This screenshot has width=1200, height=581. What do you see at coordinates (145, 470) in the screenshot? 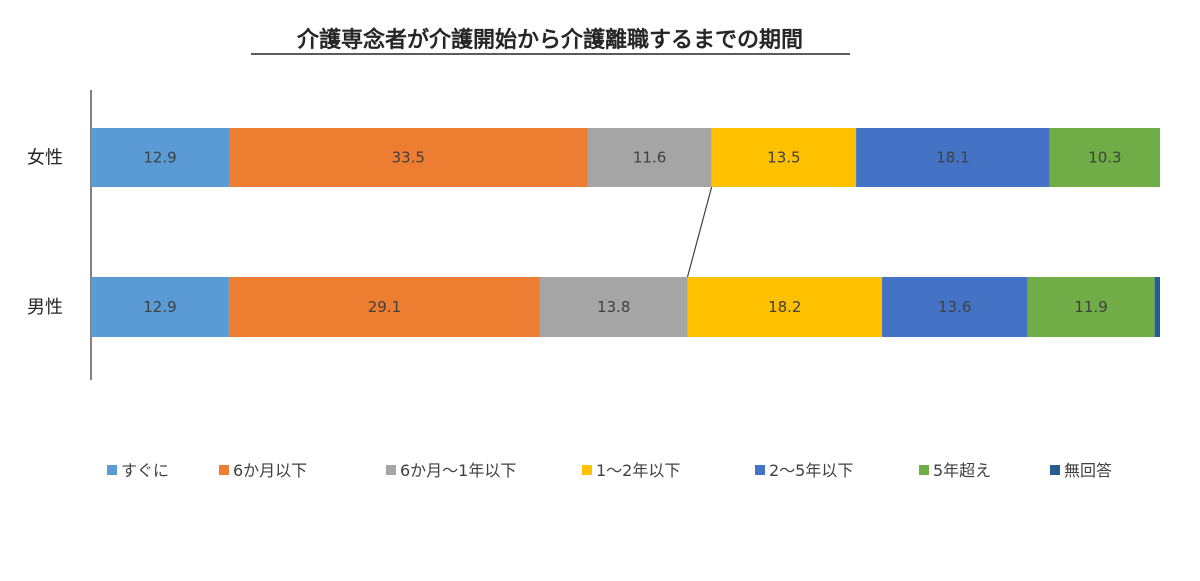
I see `legend-label: すぐに` at bounding box center [145, 470].